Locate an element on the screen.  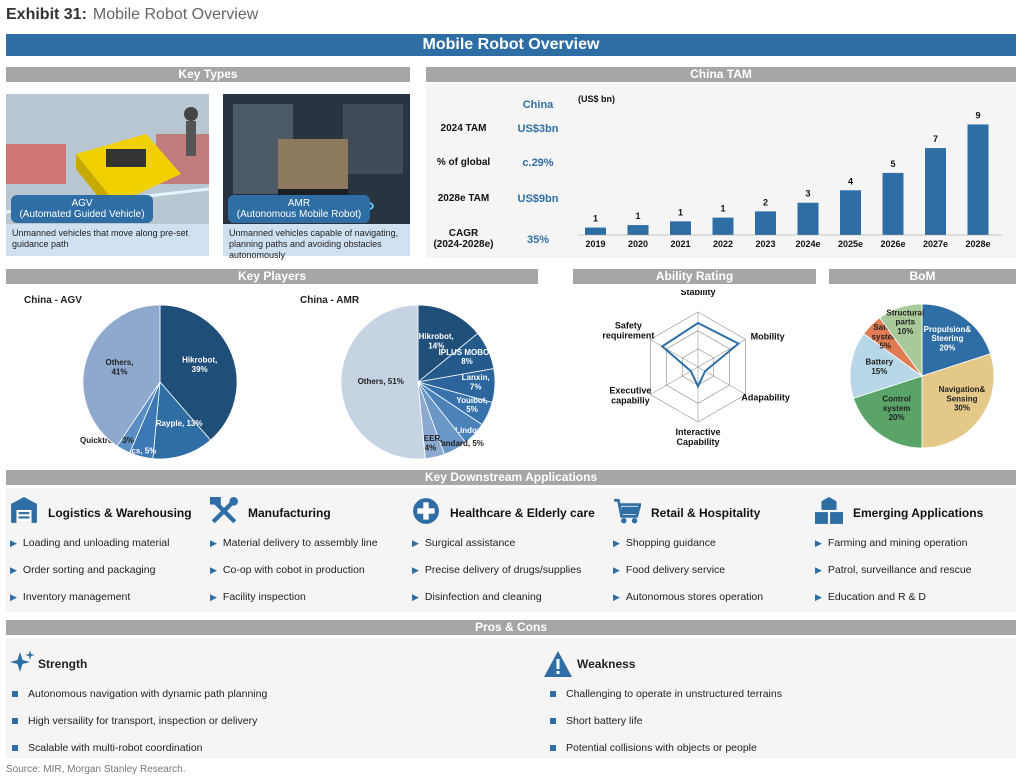
tam-col-header: China is located at coordinates (538, 105).